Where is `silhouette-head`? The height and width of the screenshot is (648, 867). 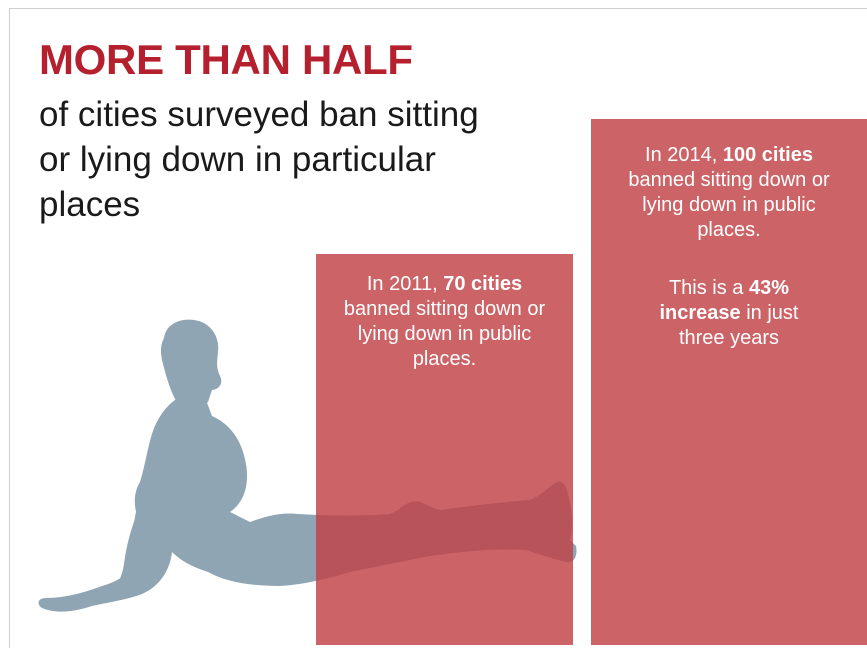
silhouette-head is located at coordinates (191, 364).